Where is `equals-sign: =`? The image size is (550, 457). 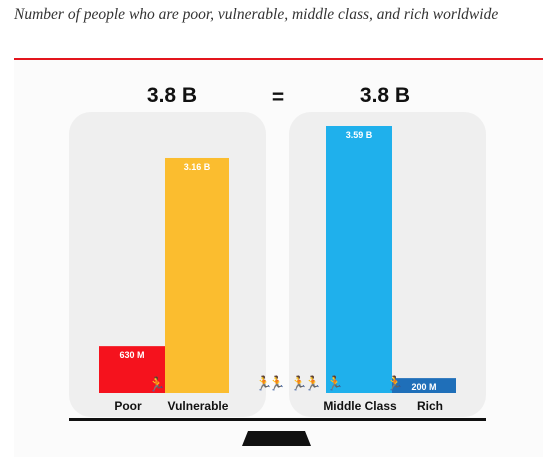 equals-sign: = is located at coordinates (278, 97).